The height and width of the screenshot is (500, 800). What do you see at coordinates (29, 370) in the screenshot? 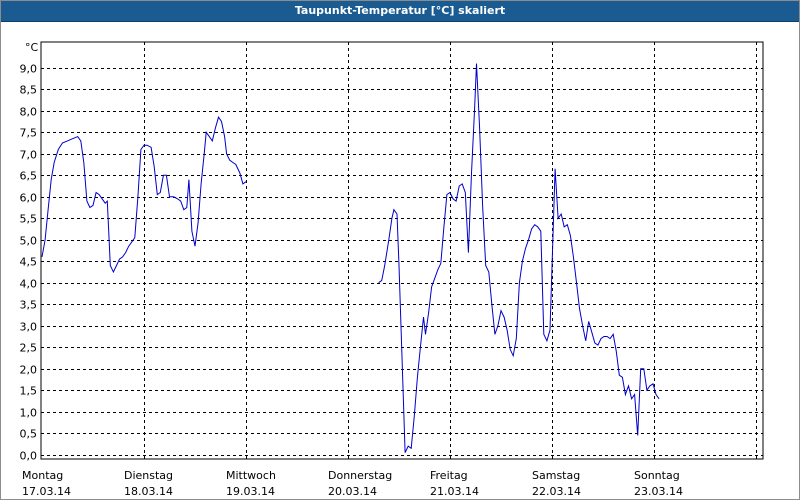
I see `y-tick-label: 2,0` at bounding box center [29, 370].